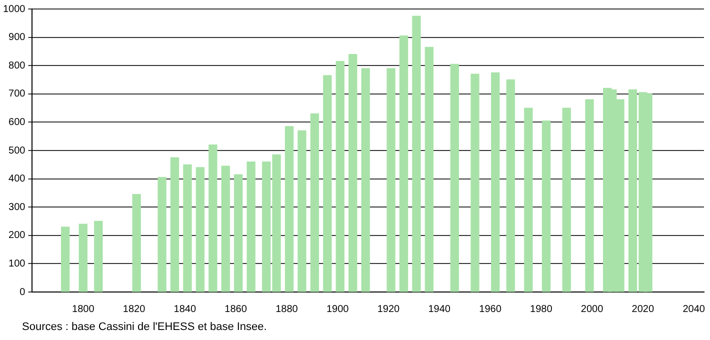 This screenshot has width=710, height=340. Describe the element at coordinates (134, 309) in the screenshot. I see `x-tick-label: 1820` at that location.